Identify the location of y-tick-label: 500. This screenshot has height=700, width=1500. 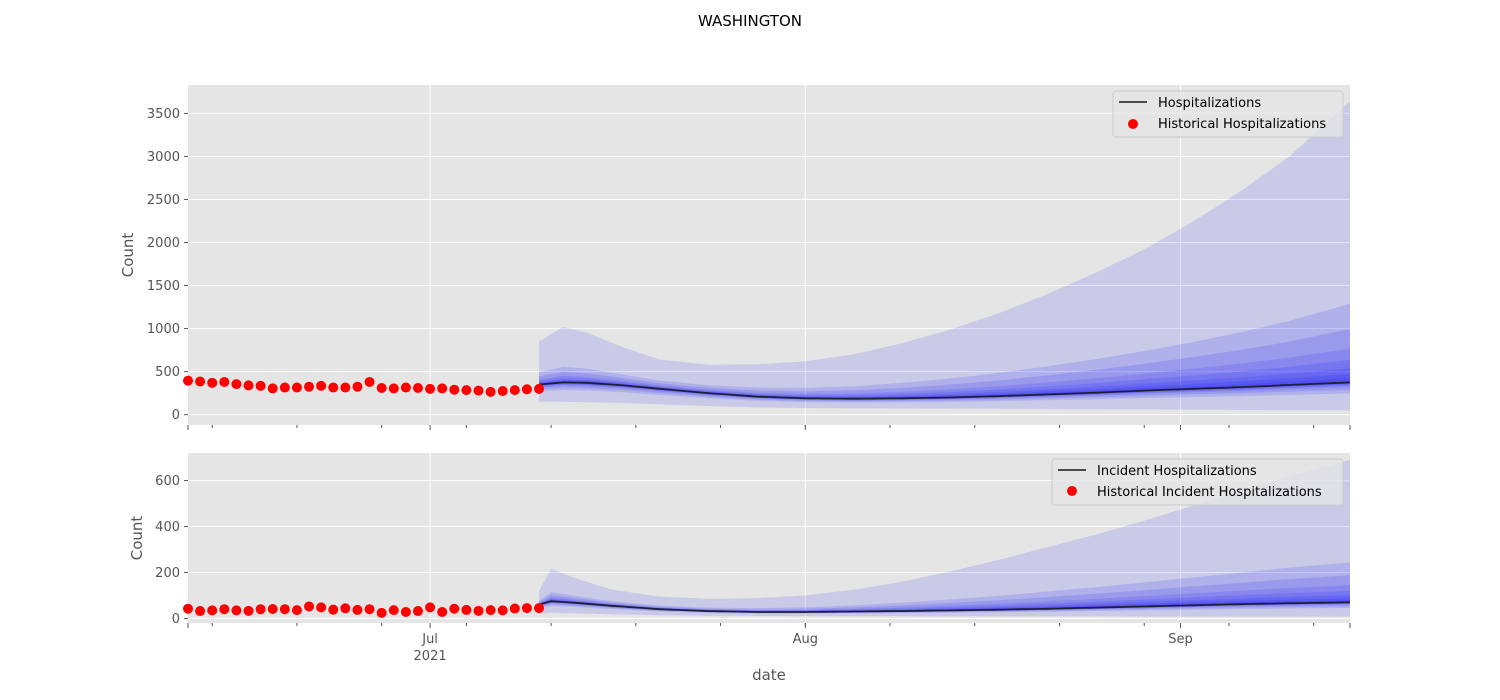
(167, 372).